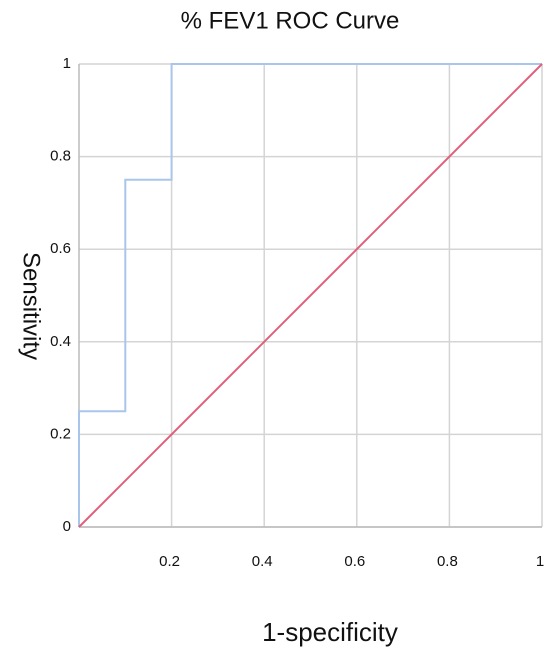 The width and height of the screenshot is (550, 661). What do you see at coordinates (540, 561) in the screenshot?
I see `x-tick-label: 1` at bounding box center [540, 561].